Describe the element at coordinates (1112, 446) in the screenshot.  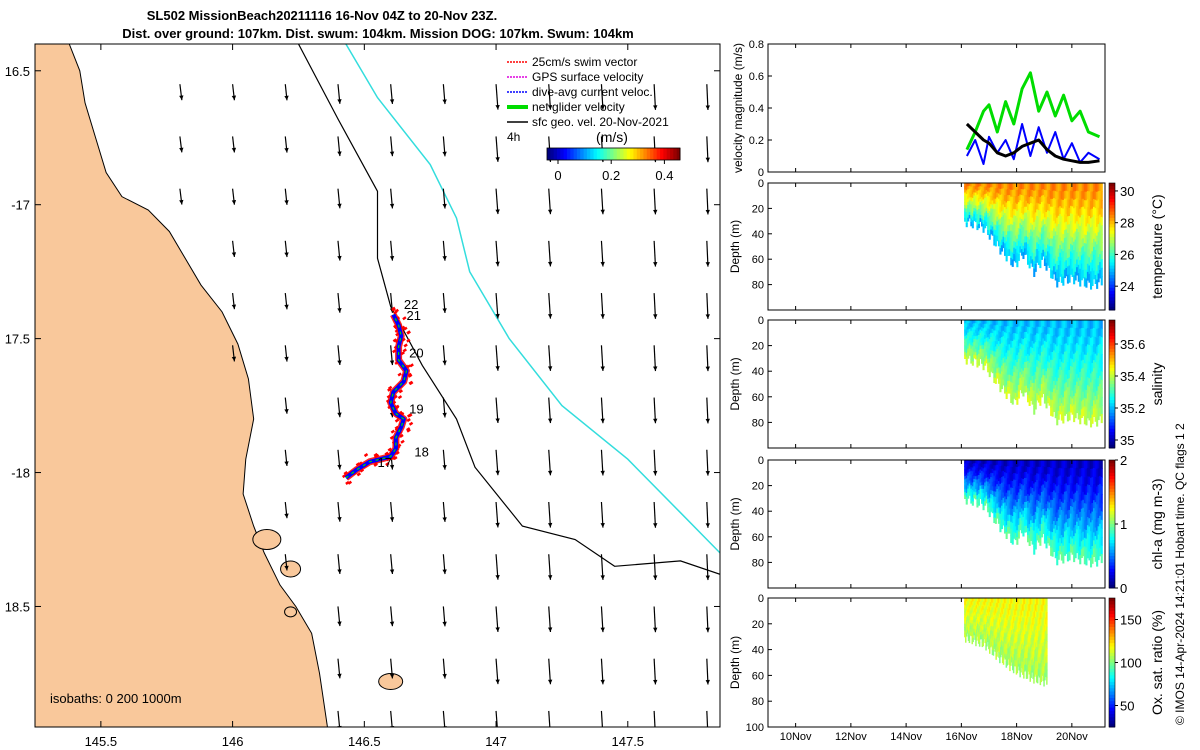
I see `salinity-colorbar-swatch` at that location.